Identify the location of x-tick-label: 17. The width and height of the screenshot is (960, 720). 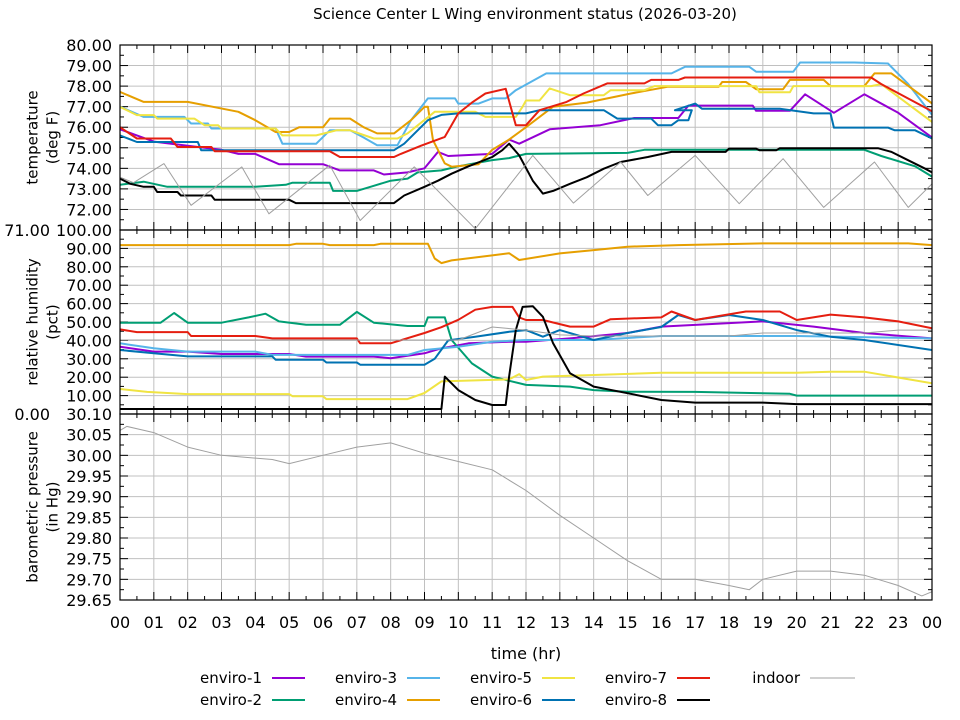
(695, 622).